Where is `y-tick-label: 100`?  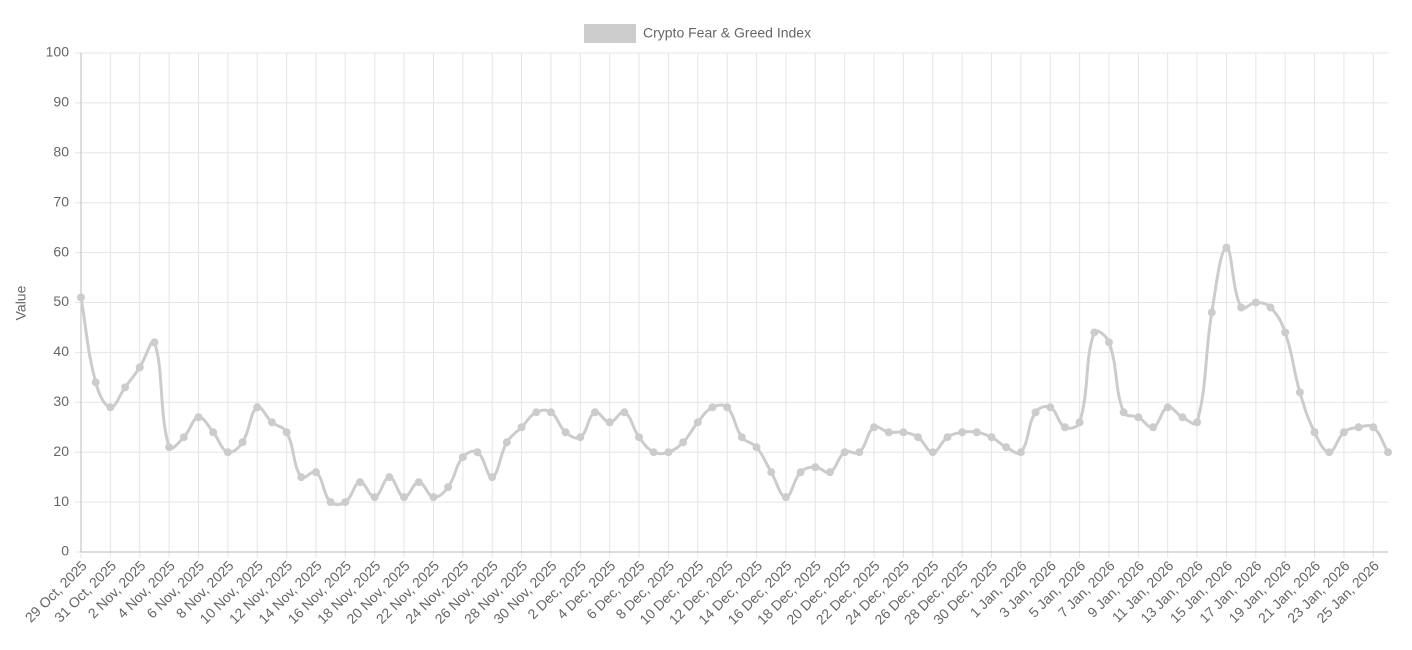
y-tick-label: 100 is located at coordinates (58, 52).